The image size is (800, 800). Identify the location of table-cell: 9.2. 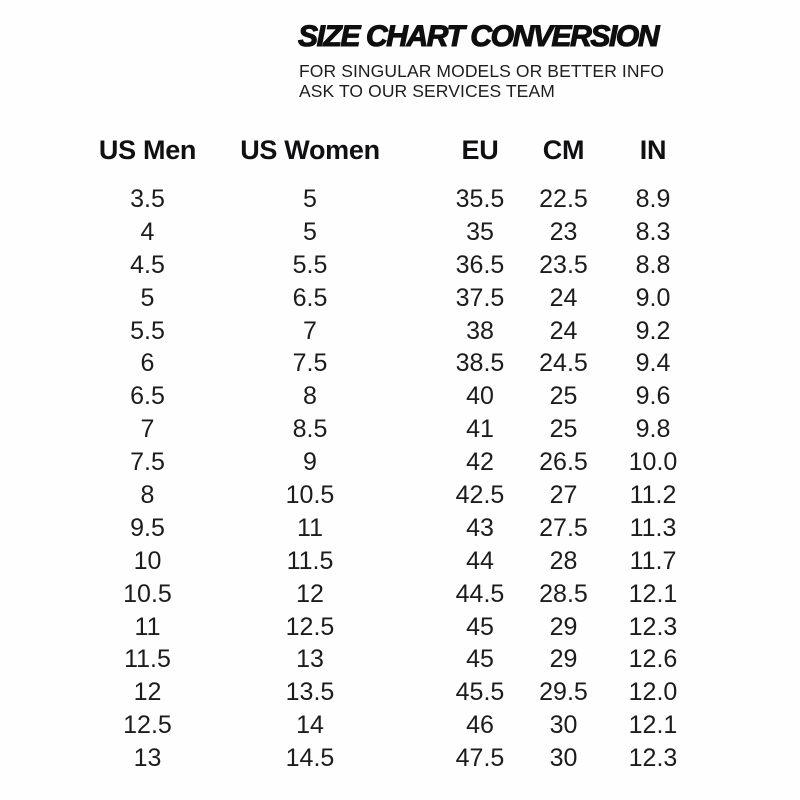
(653, 330).